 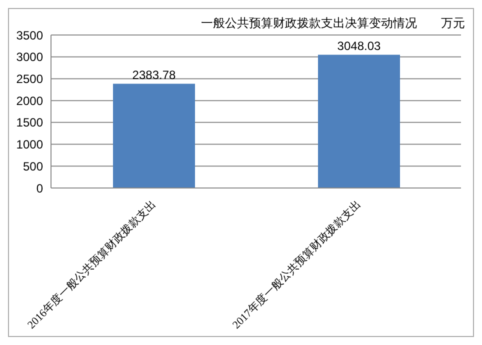 What do you see at coordinates (40, 188) in the screenshot?
I see `y-tick-label: 0` at bounding box center [40, 188].